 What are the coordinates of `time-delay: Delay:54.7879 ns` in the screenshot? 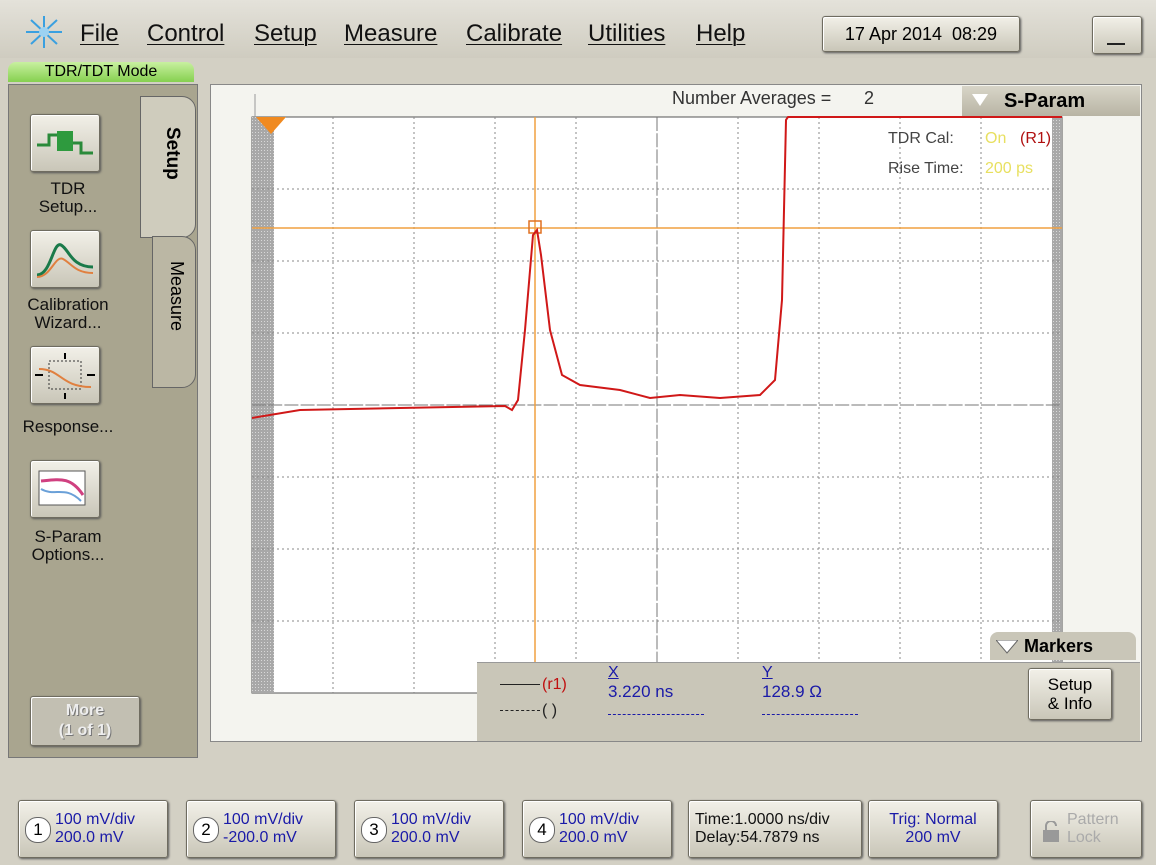 It's located at (757, 837).